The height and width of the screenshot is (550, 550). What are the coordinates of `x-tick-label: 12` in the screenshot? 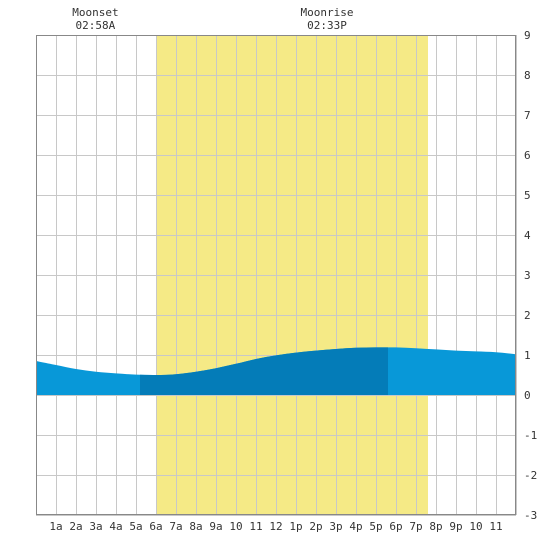 It's located at (275, 526).